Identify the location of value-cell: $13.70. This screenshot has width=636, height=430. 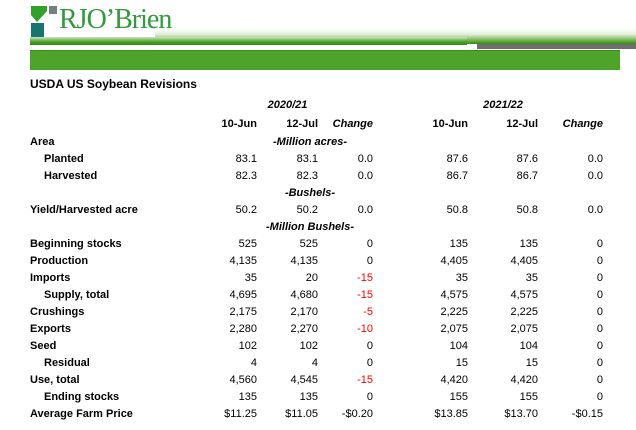
(521, 414).